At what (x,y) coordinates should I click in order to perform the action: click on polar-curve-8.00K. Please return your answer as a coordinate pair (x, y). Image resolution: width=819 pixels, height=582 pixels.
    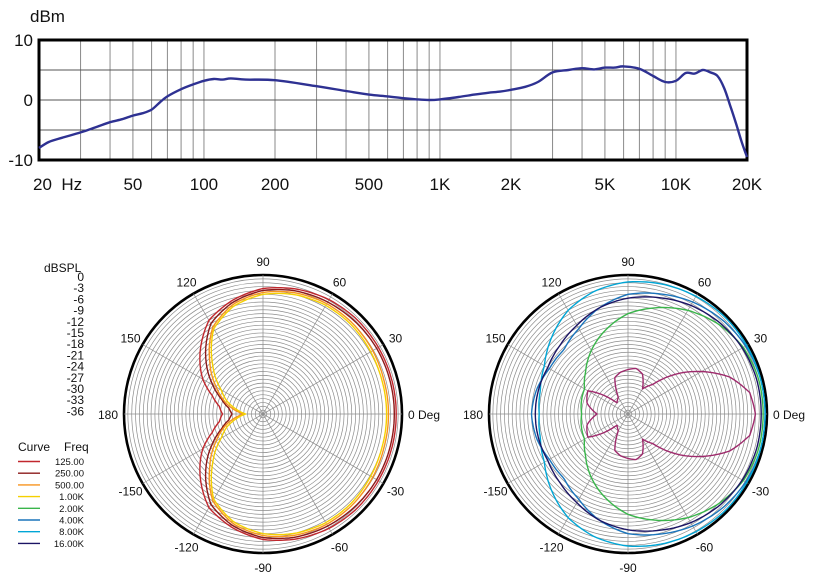
    Looking at the image, I should click on (652, 414).